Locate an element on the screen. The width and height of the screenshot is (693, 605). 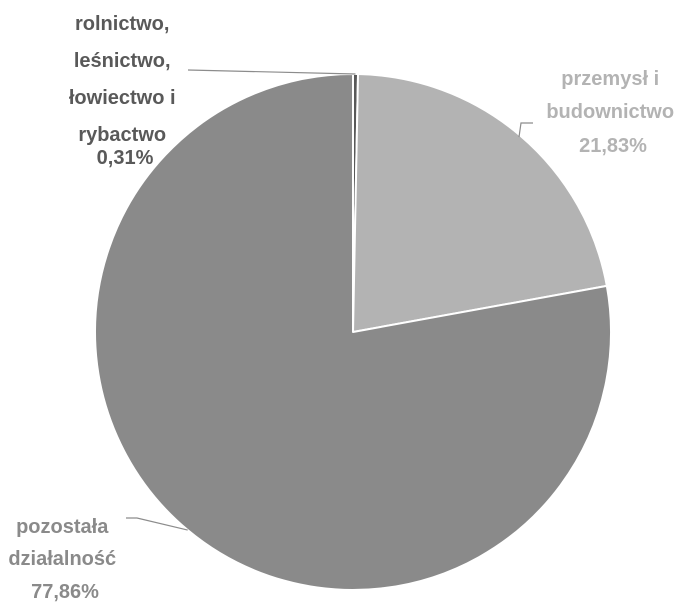
slice-label-rolnictwo-line-2: leśnictwo, is located at coordinates (122, 61).